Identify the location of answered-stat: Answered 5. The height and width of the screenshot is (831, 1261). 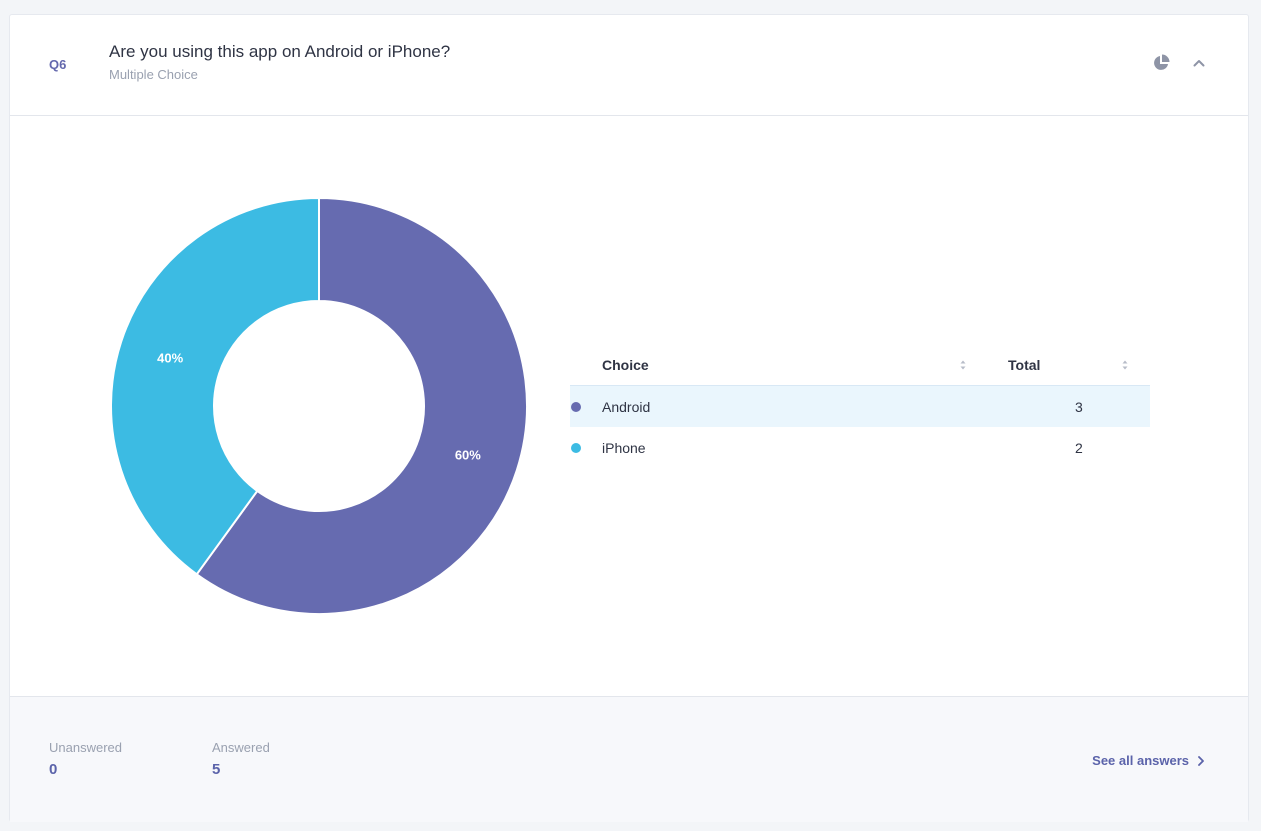
(241, 759).